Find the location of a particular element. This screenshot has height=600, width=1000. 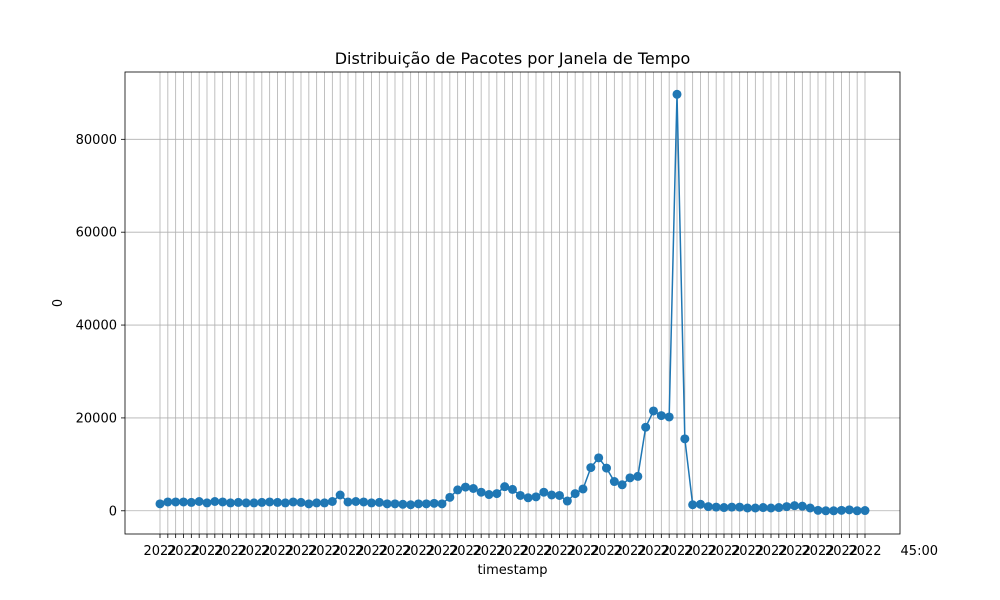

x-axis-label: timestamp is located at coordinates (512, 570).